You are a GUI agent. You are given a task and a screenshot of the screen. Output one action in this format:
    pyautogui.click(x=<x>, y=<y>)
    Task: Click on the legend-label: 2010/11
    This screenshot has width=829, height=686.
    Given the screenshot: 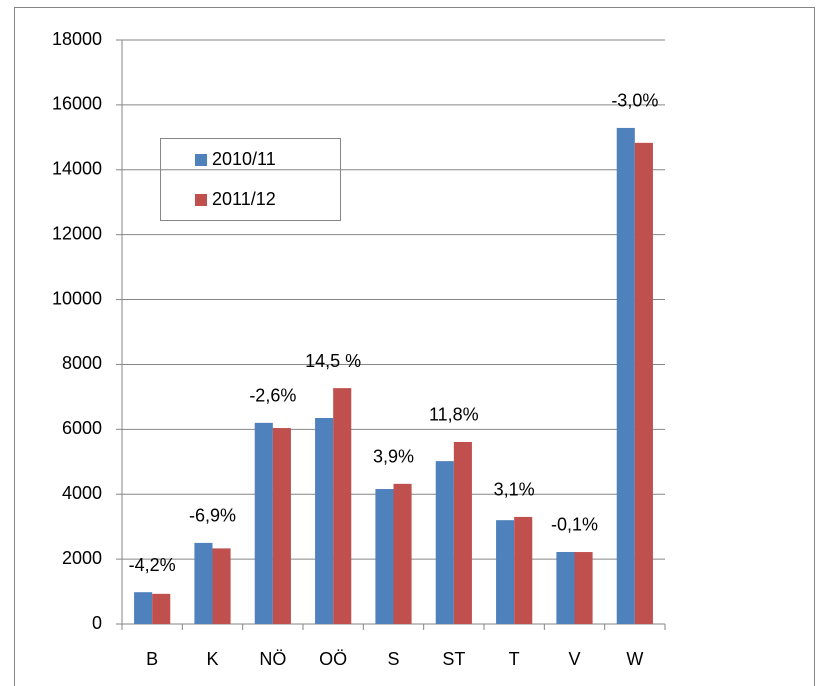 What is the action you would take?
    pyautogui.click(x=244, y=159)
    